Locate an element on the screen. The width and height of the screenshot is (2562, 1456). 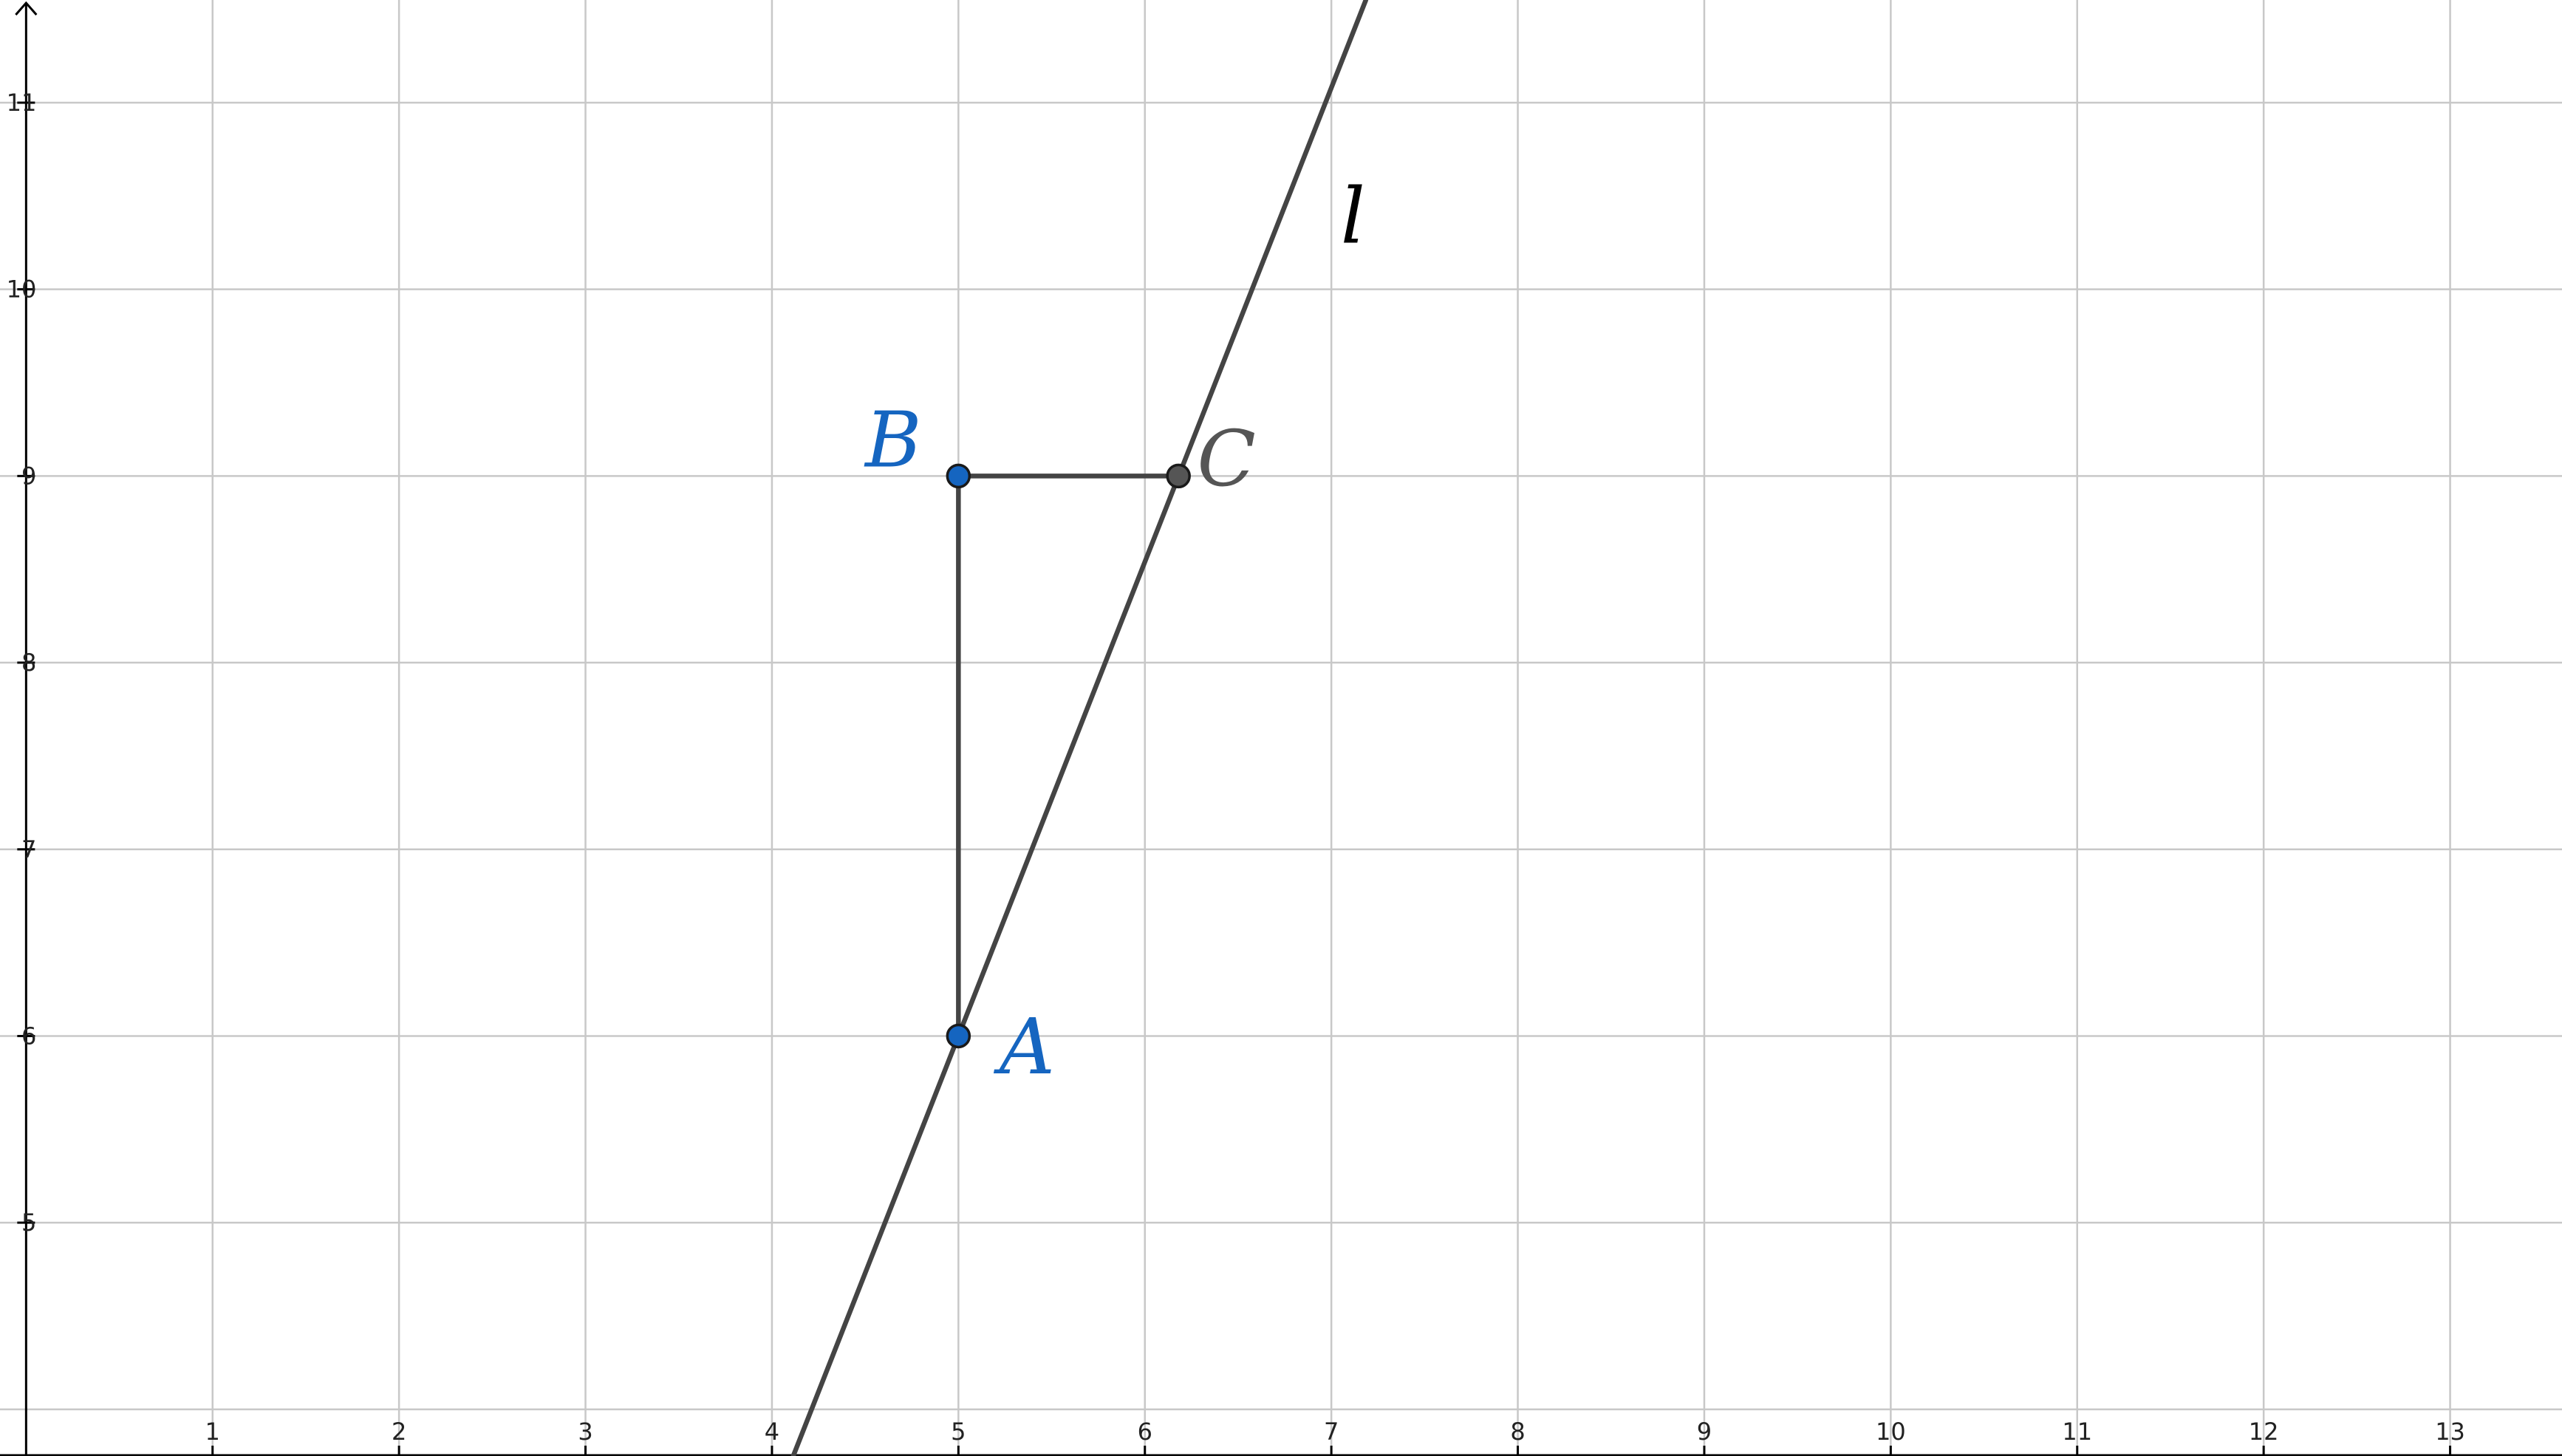
points: A B C is located at coordinates (1060, 743).